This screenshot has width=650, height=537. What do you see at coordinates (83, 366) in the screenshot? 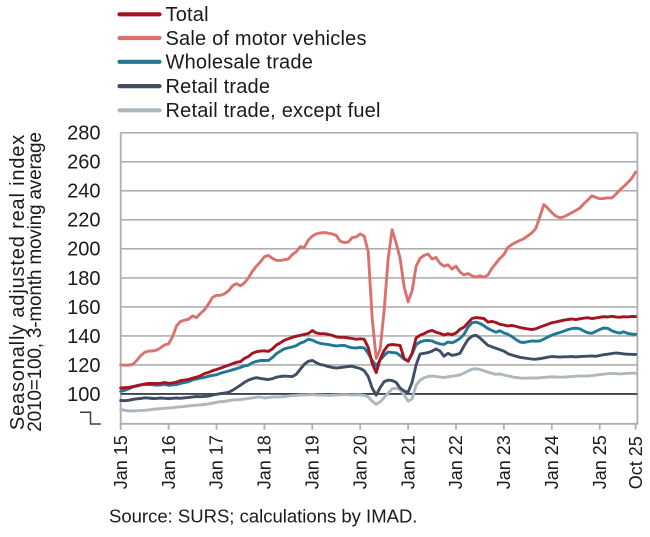
I see `svg-text: 120` at bounding box center [83, 366].